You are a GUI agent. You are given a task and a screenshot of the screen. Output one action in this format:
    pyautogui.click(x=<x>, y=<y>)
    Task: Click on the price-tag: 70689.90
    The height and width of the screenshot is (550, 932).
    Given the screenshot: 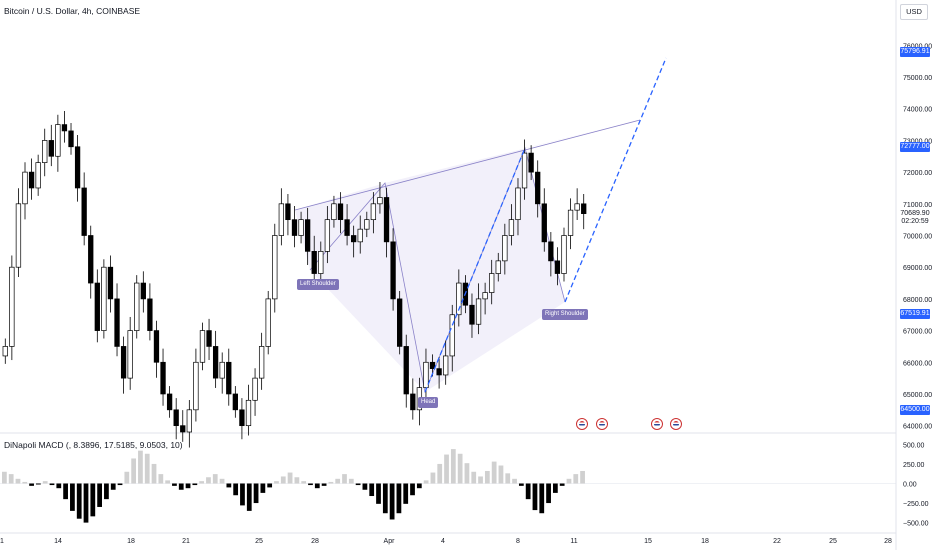 What is the action you would take?
    pyautogui.click(x=915, y=213)
    